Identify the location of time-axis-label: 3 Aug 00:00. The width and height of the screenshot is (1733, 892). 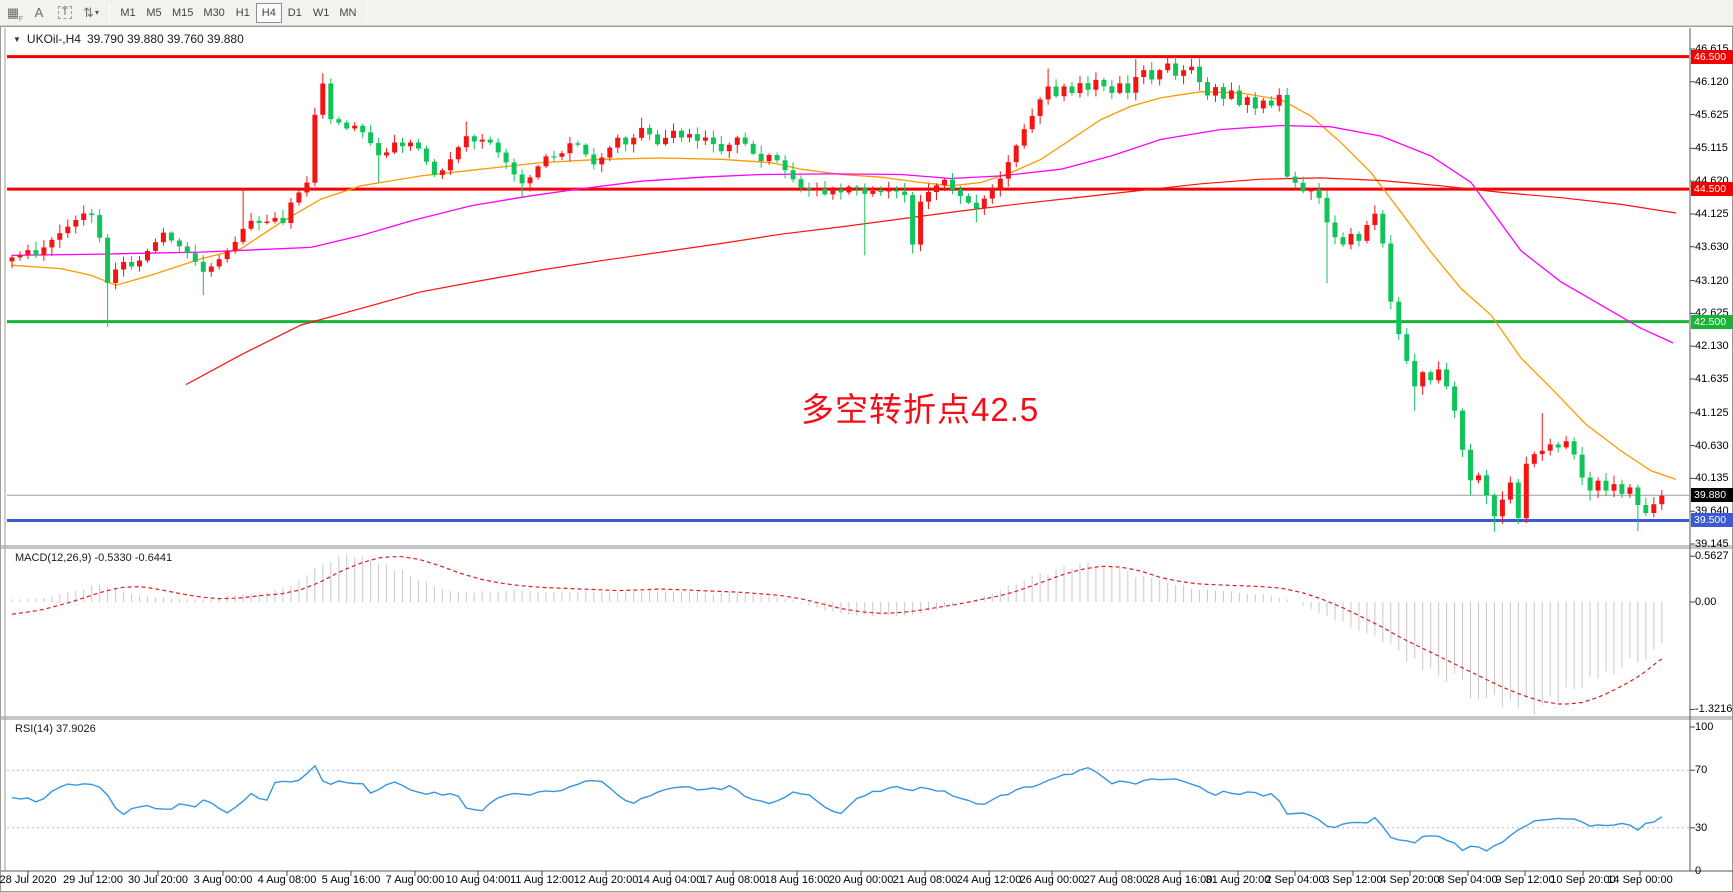
(223, 880).